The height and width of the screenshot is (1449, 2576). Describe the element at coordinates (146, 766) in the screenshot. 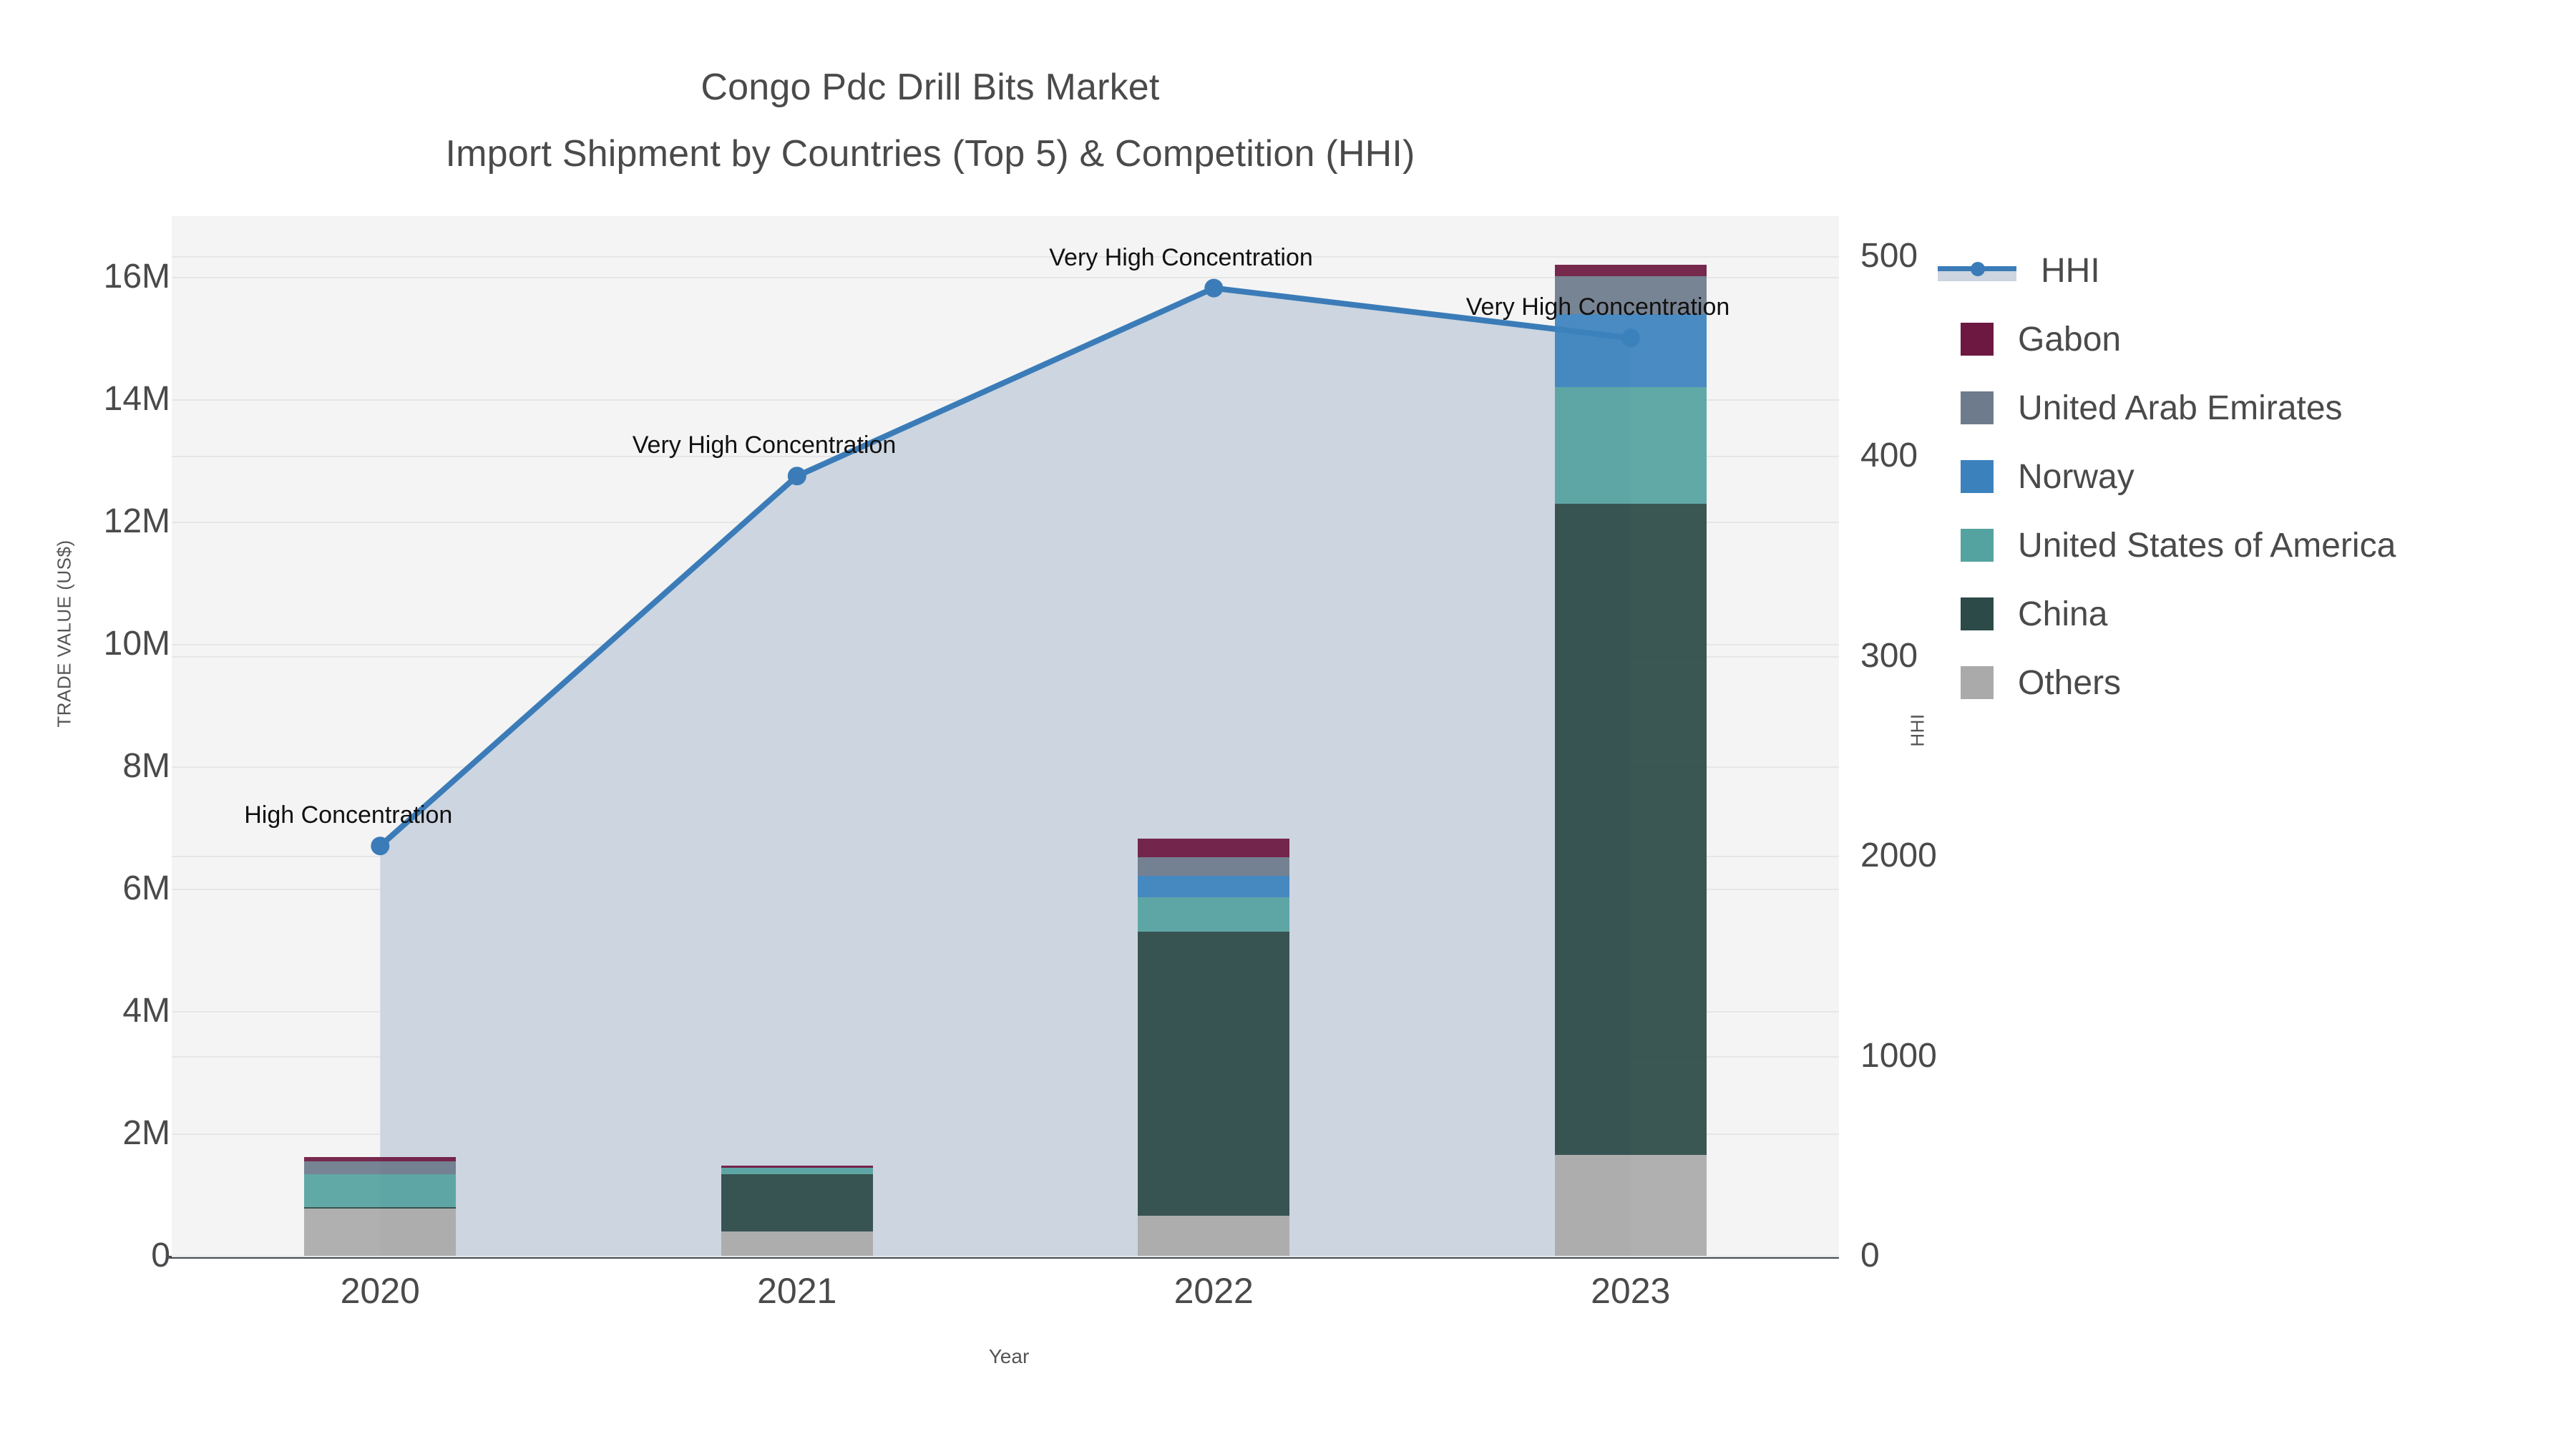

I see `y-axis-left-tick-label: 8M` at that location.